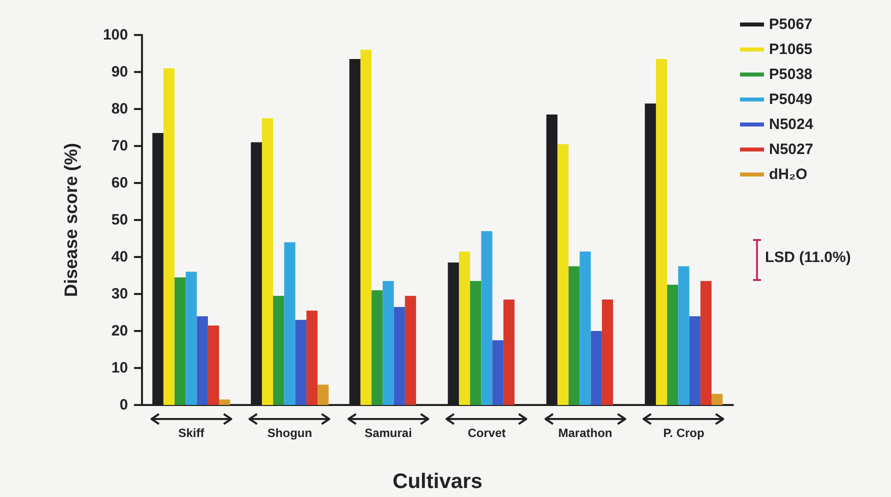 This screenshot has width=891, height=497. I want to click on y-tick-label: 80, so click(119, 109).